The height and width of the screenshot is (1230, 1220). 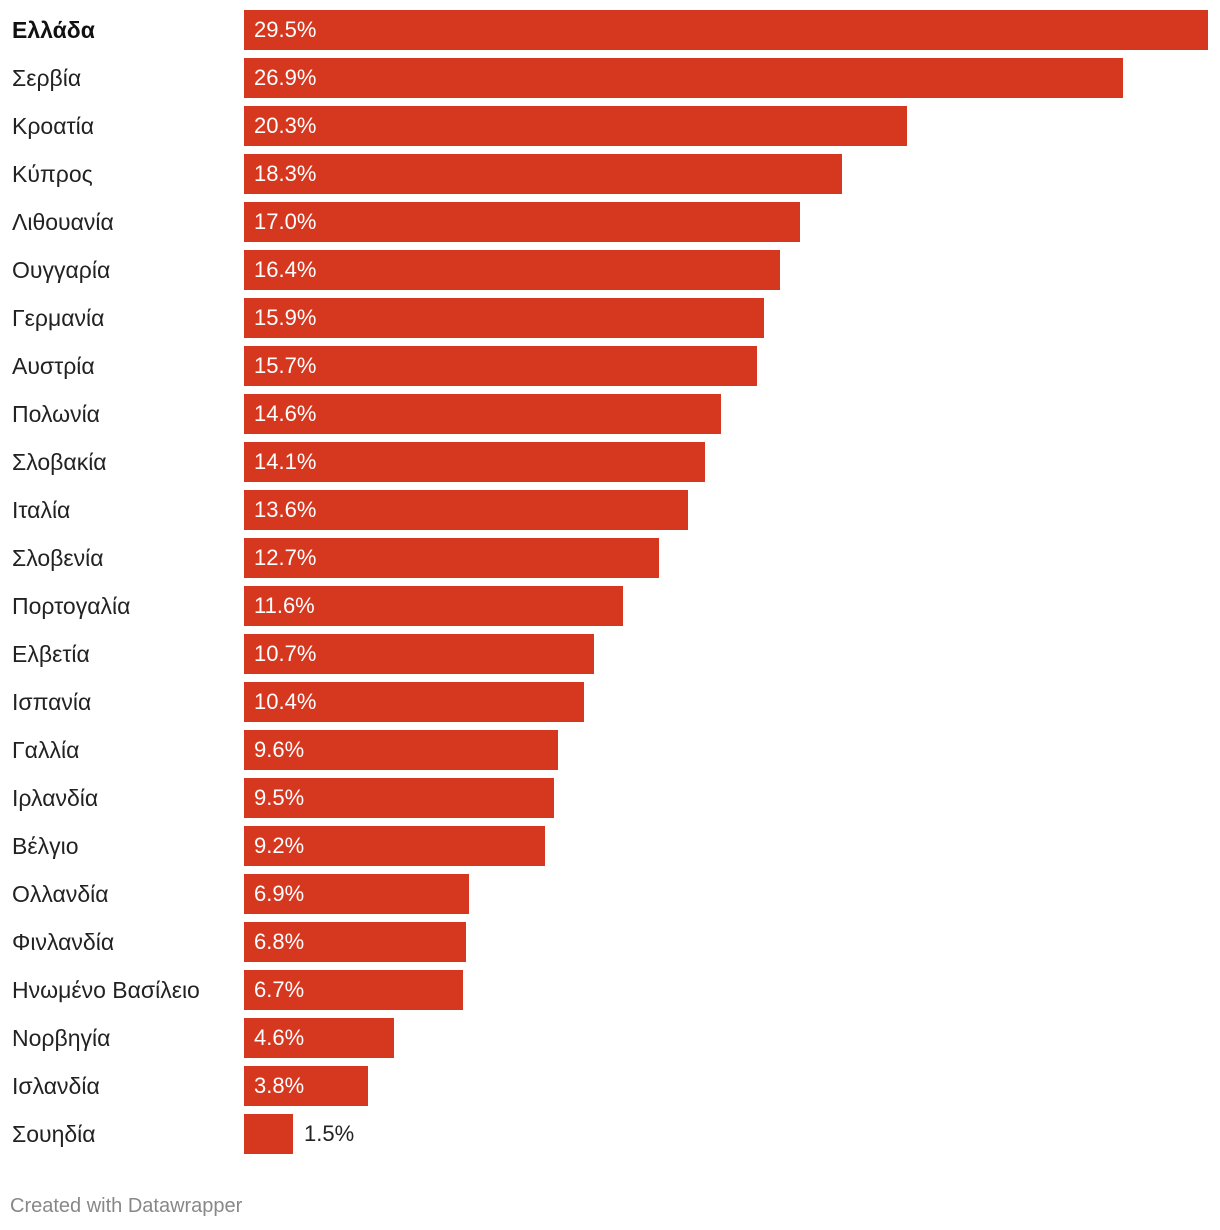 What do you see at coordinates (285, 653) in the screenshot?
I see `value-label: 10.7%` at bounding box center [285, 653].